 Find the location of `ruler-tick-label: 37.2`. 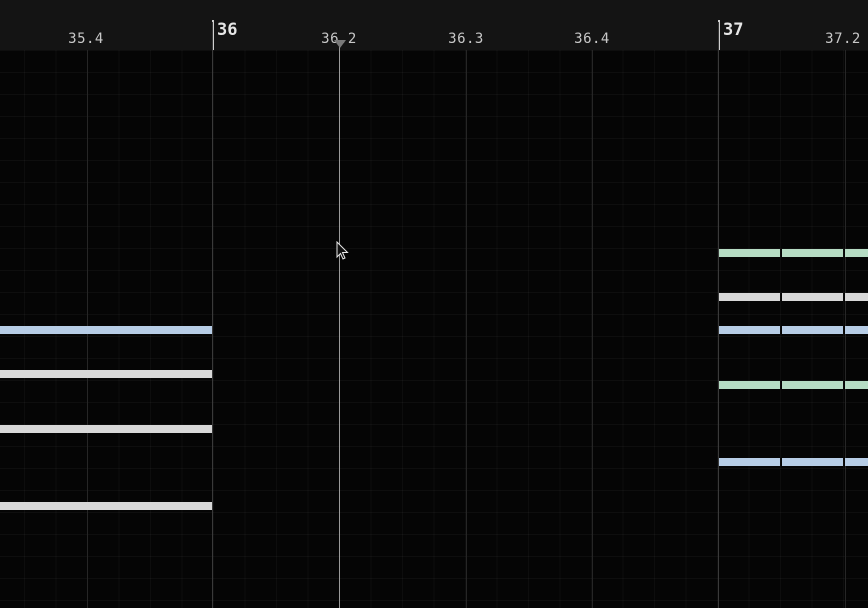

ruler-tick-label: 37.2 is located at coordinates (843, 39).